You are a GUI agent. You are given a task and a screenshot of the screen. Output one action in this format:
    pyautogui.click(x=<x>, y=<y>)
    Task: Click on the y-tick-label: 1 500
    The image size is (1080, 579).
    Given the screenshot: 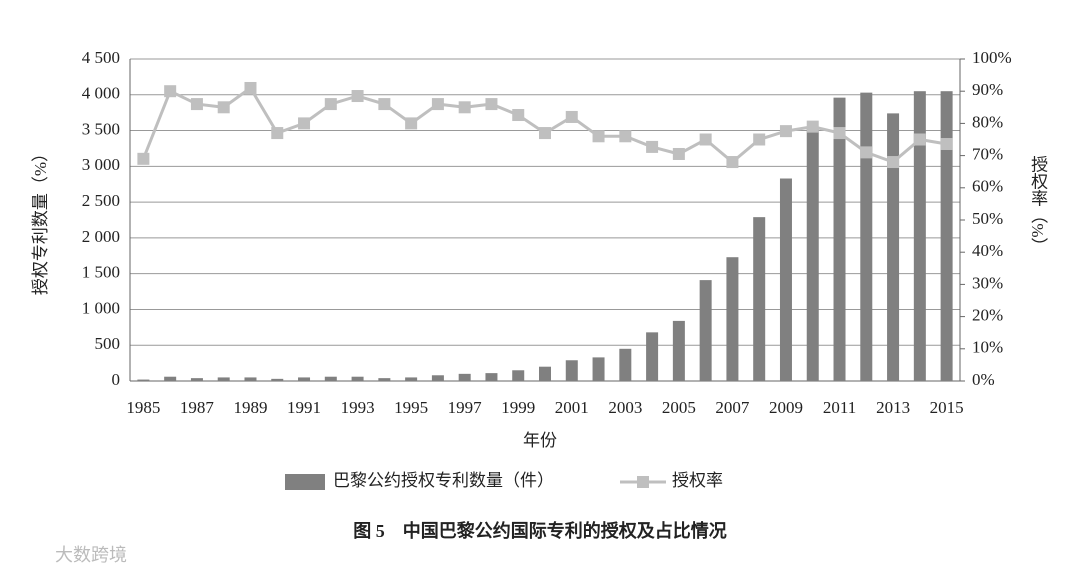 What is the action you would take?
    pyautogui.click(x=101, y=272)
    